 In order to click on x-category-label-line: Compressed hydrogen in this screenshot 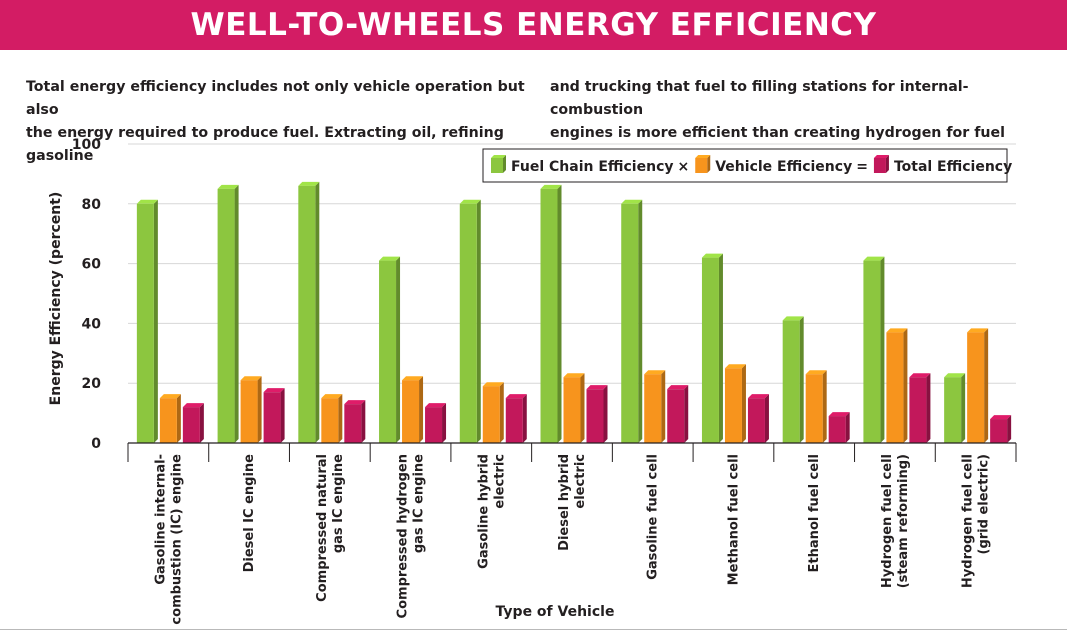, I will do `click(403, 536)`.